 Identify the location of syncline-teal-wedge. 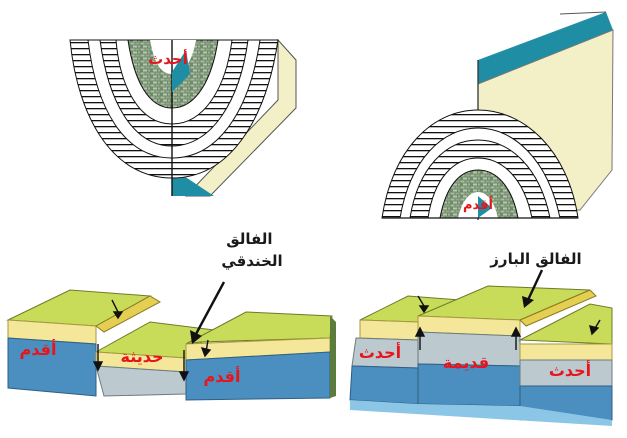
(181, 71).